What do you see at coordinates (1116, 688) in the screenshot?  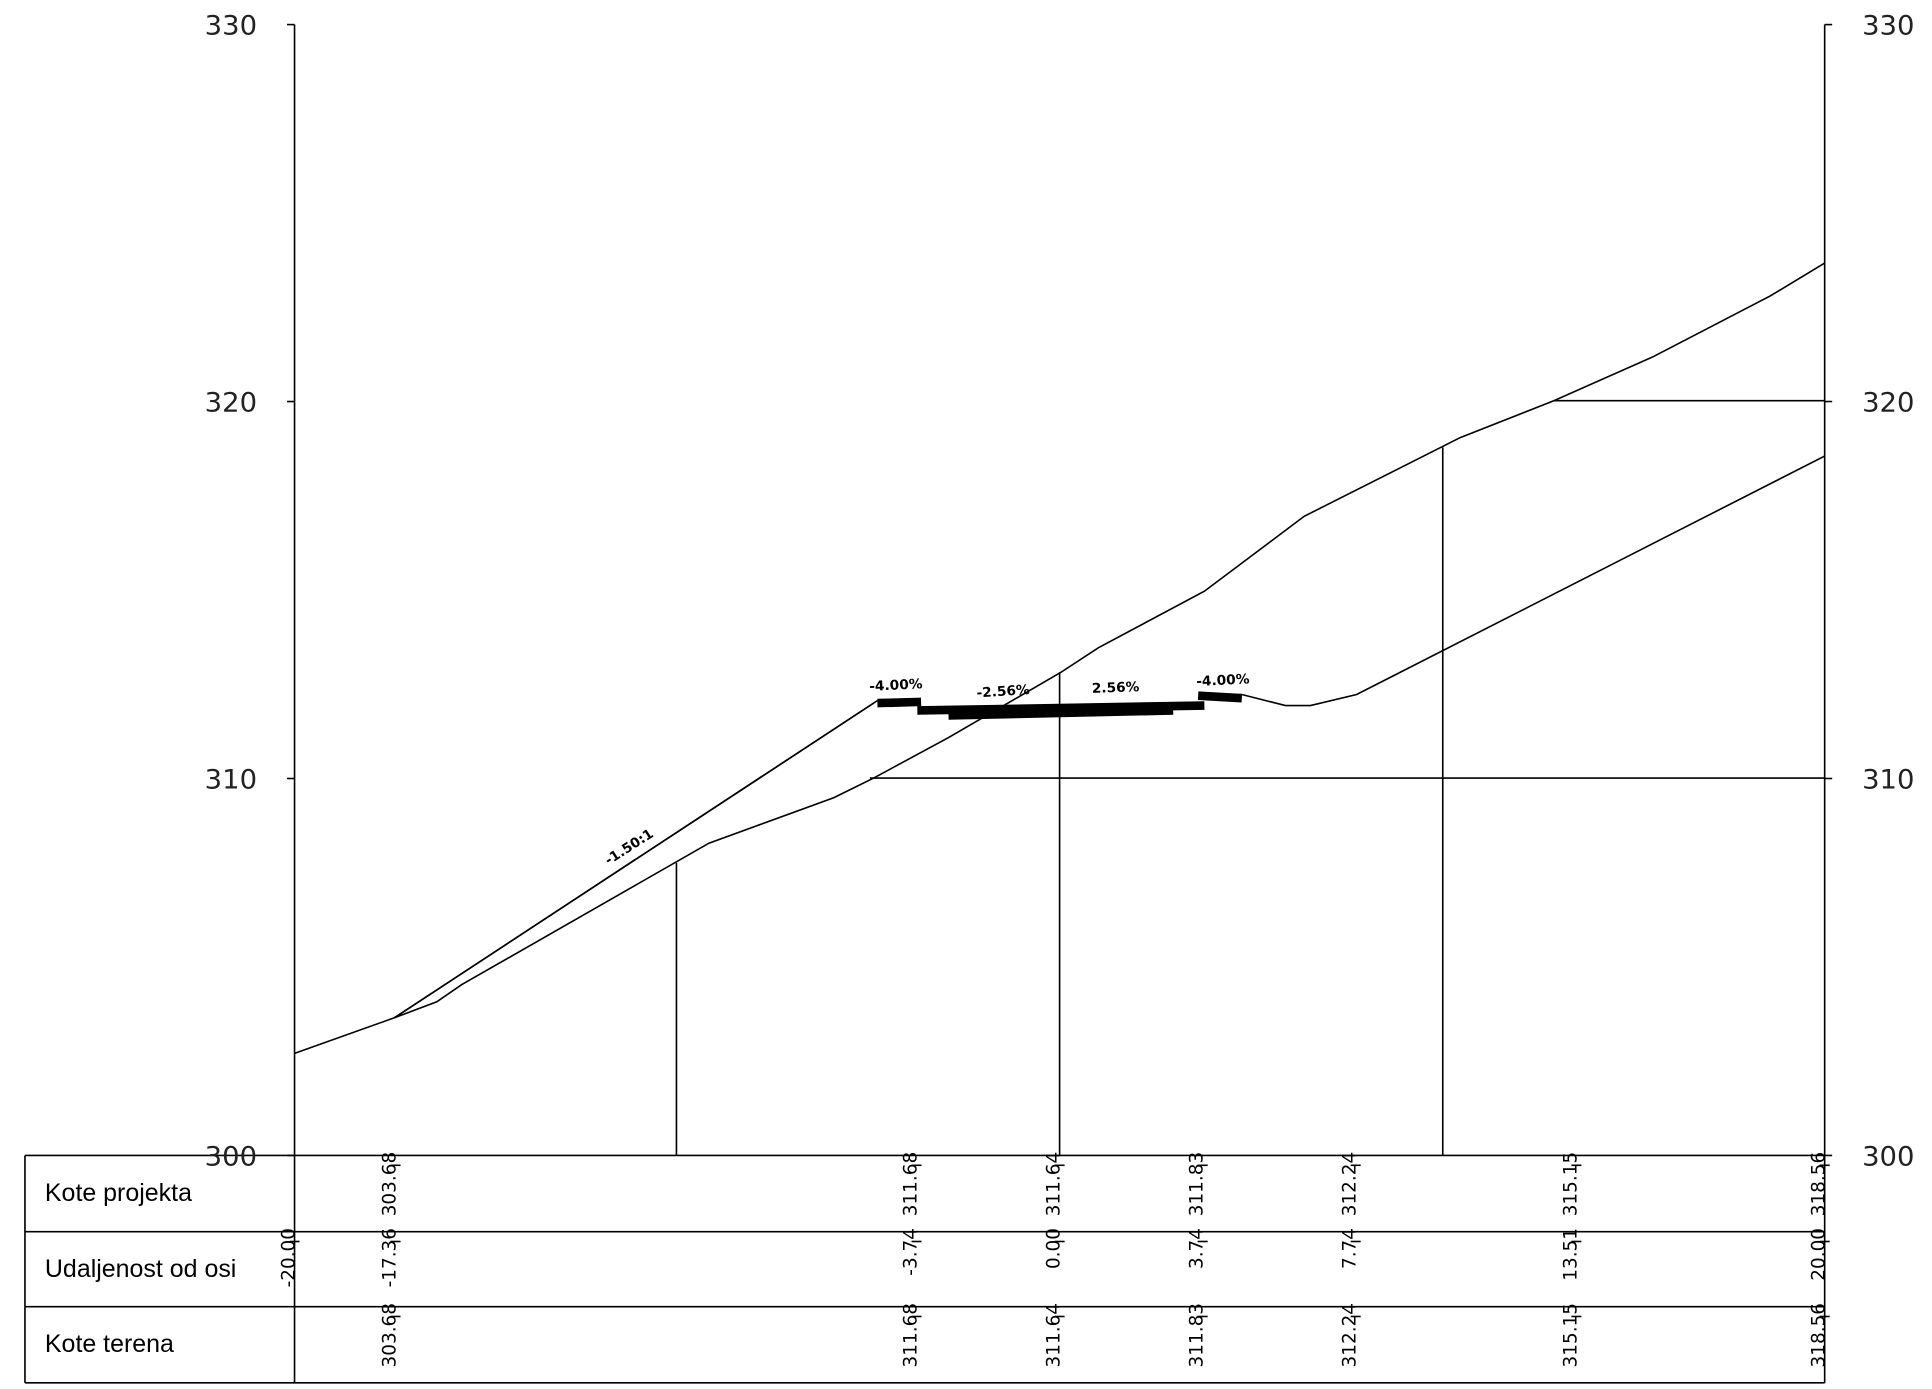 I see `annotation: 2.56%` at bounding box center [1116, 688].